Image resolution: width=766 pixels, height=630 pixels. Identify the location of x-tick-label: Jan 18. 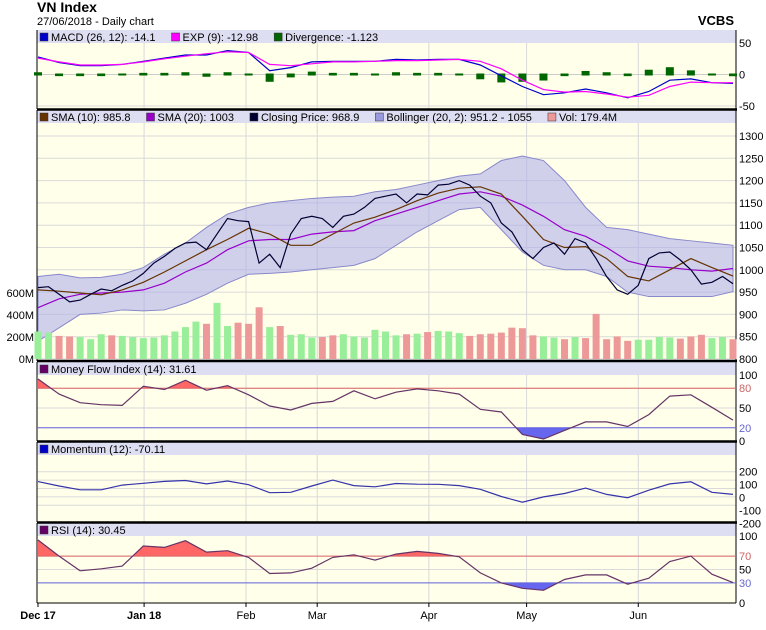
(144, 616).